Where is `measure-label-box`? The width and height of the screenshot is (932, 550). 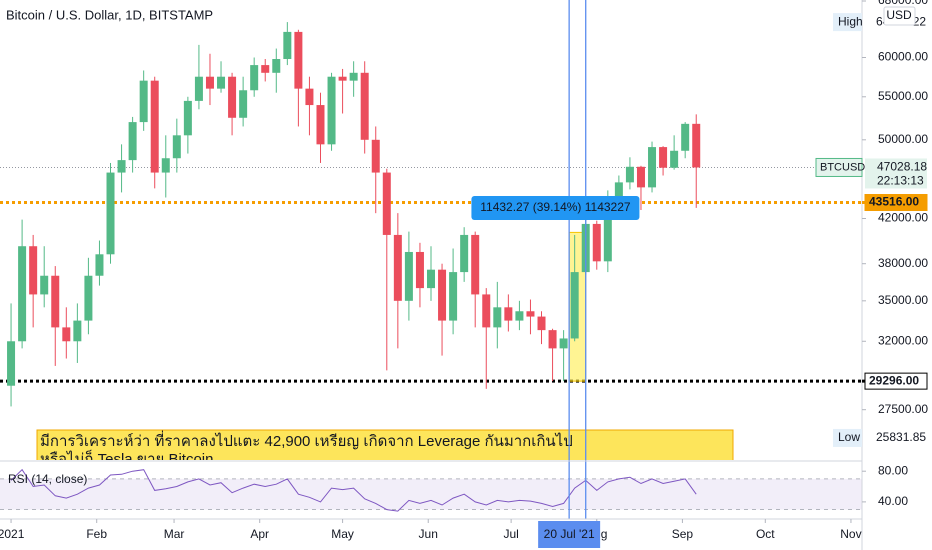 measure-label-box is located at coordinates (555, 208).